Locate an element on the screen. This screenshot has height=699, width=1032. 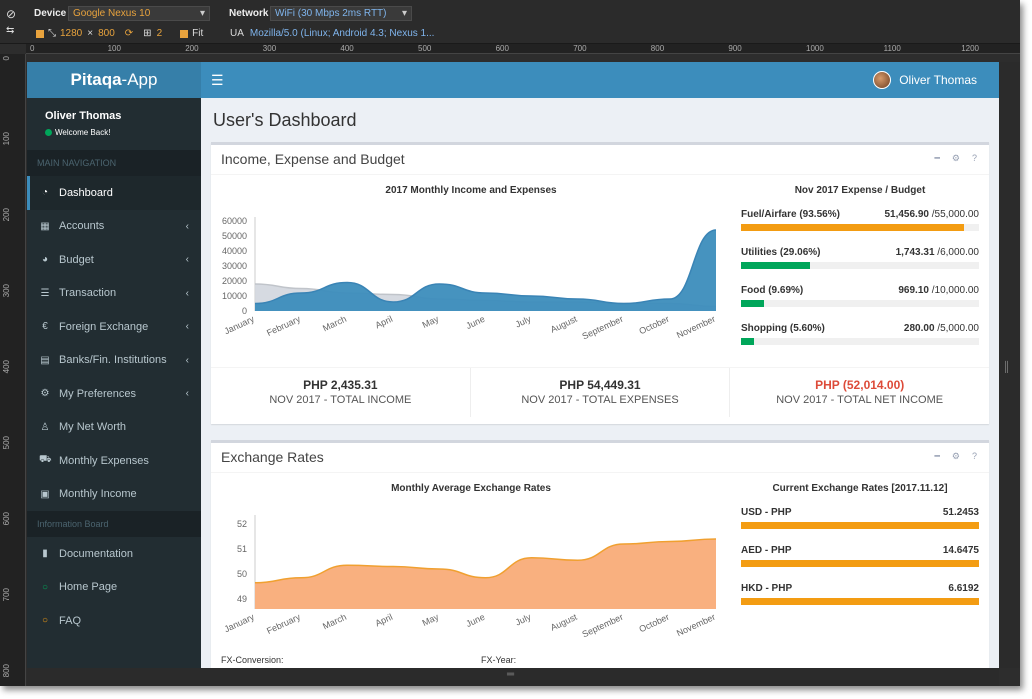
height-value: 800 is located at coordinates (106, 33).